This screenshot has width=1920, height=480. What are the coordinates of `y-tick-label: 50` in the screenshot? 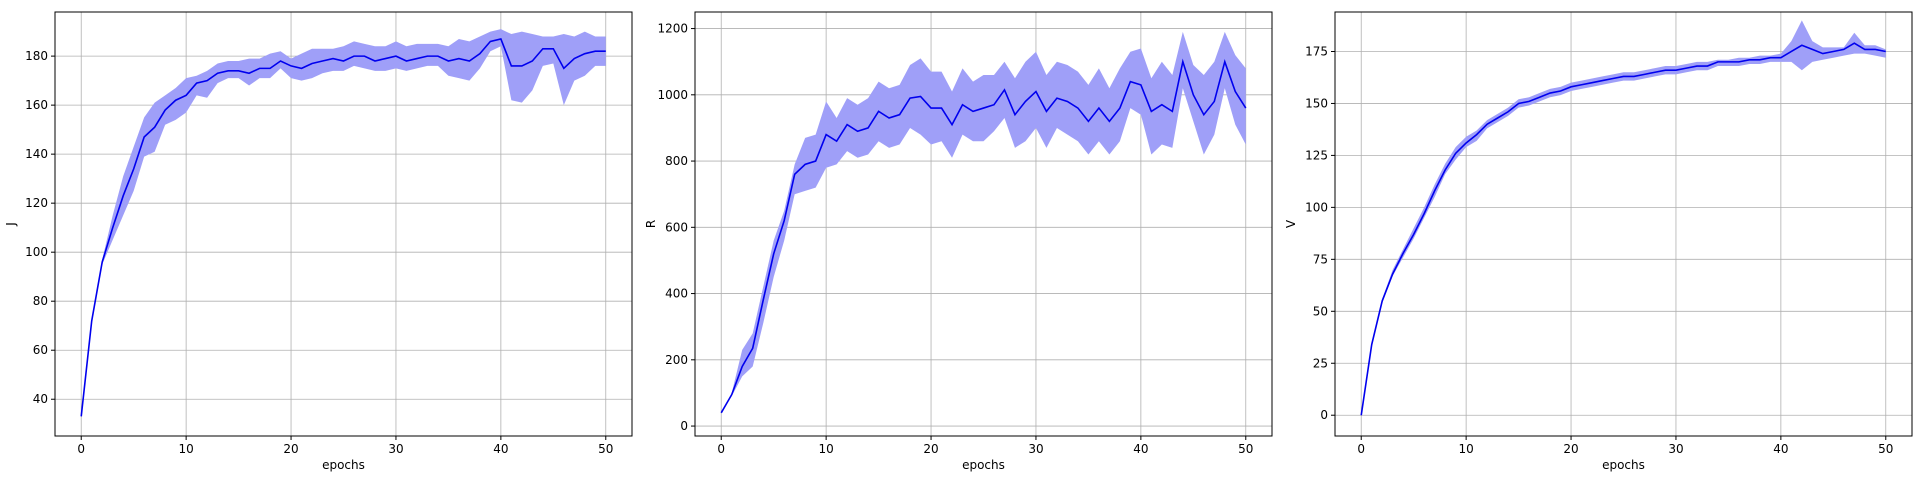 It's located at (1320, 311).